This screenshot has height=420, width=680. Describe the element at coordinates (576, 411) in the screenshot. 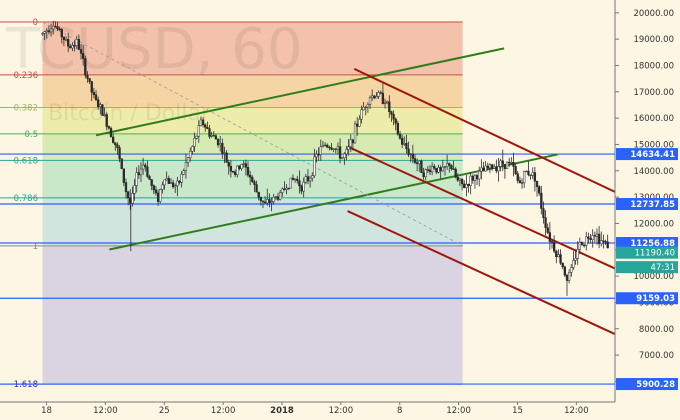

I see `time-tick-label: 12:00` at that location.